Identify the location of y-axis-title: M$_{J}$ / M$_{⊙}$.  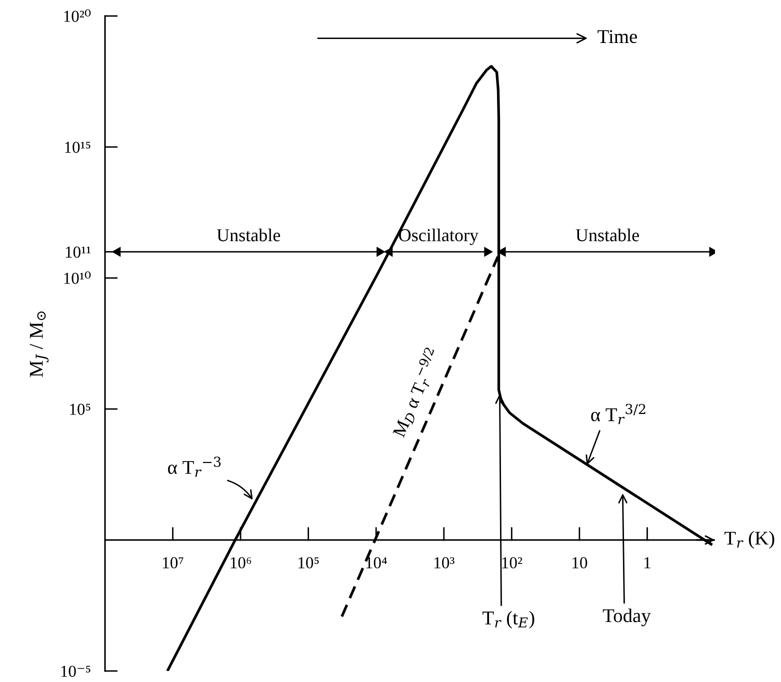
(39, 344).